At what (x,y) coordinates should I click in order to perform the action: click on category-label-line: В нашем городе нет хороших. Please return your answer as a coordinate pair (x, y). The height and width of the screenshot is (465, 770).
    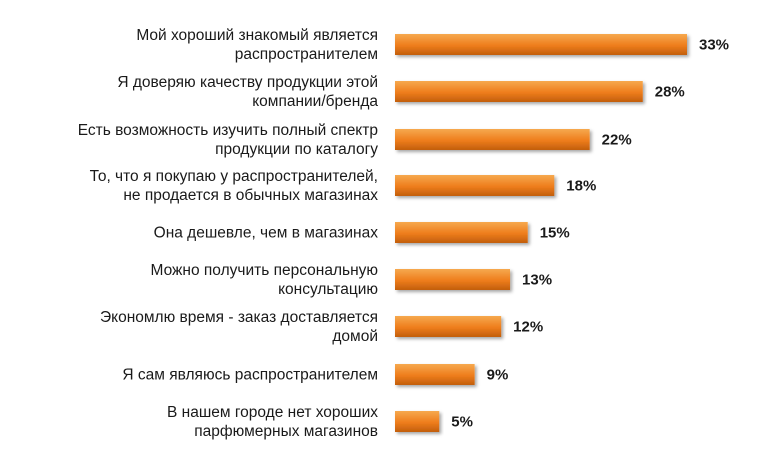
    Looking at the image, I should click on (272, 412).